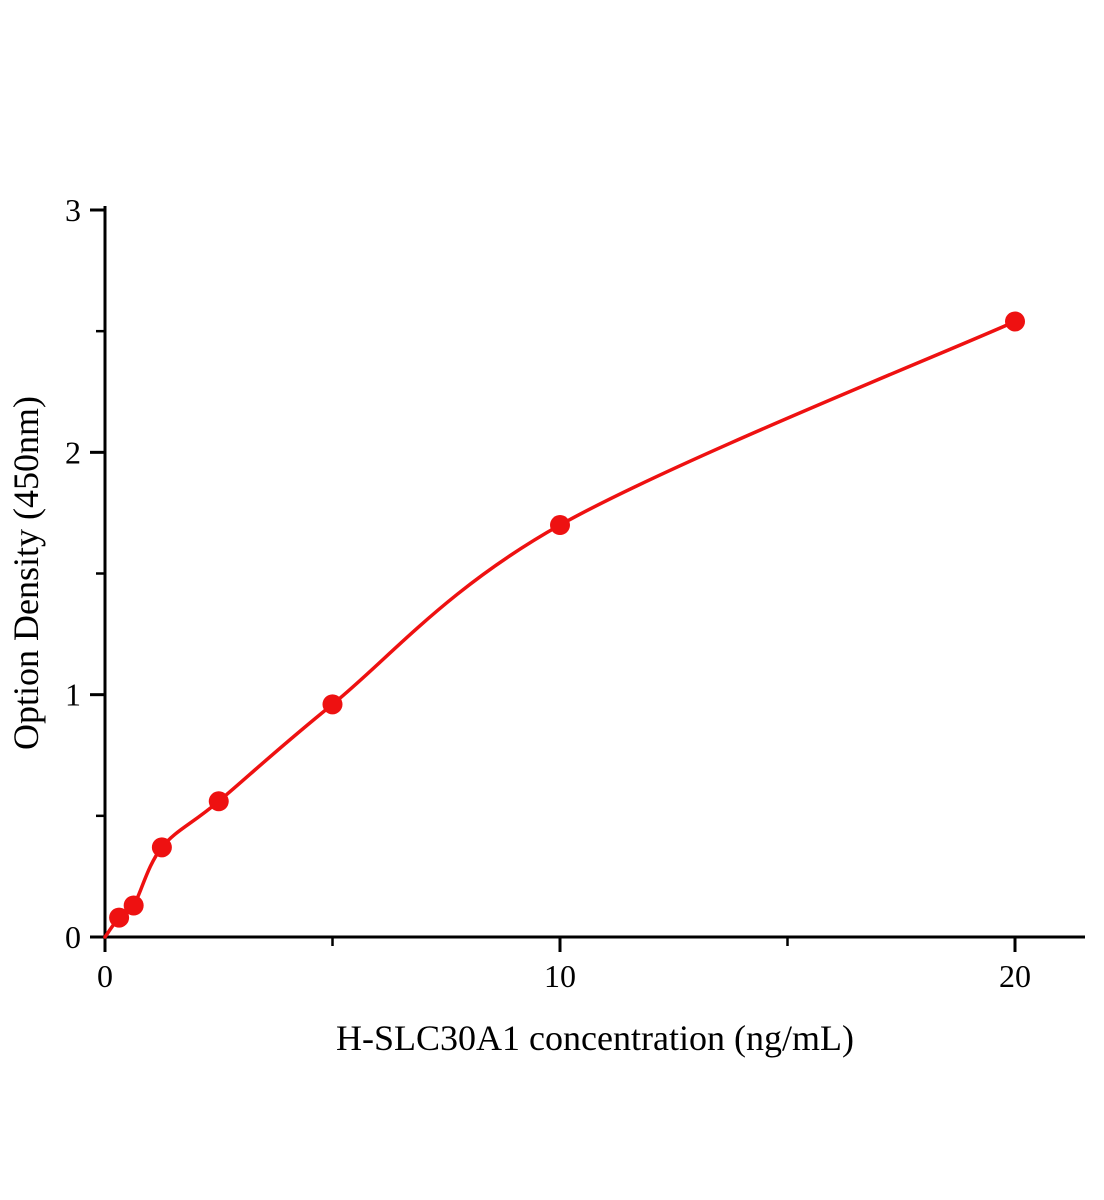 The image size is (1104, 1200). I want to click on y-tick-label: 3, so click(73, 210).